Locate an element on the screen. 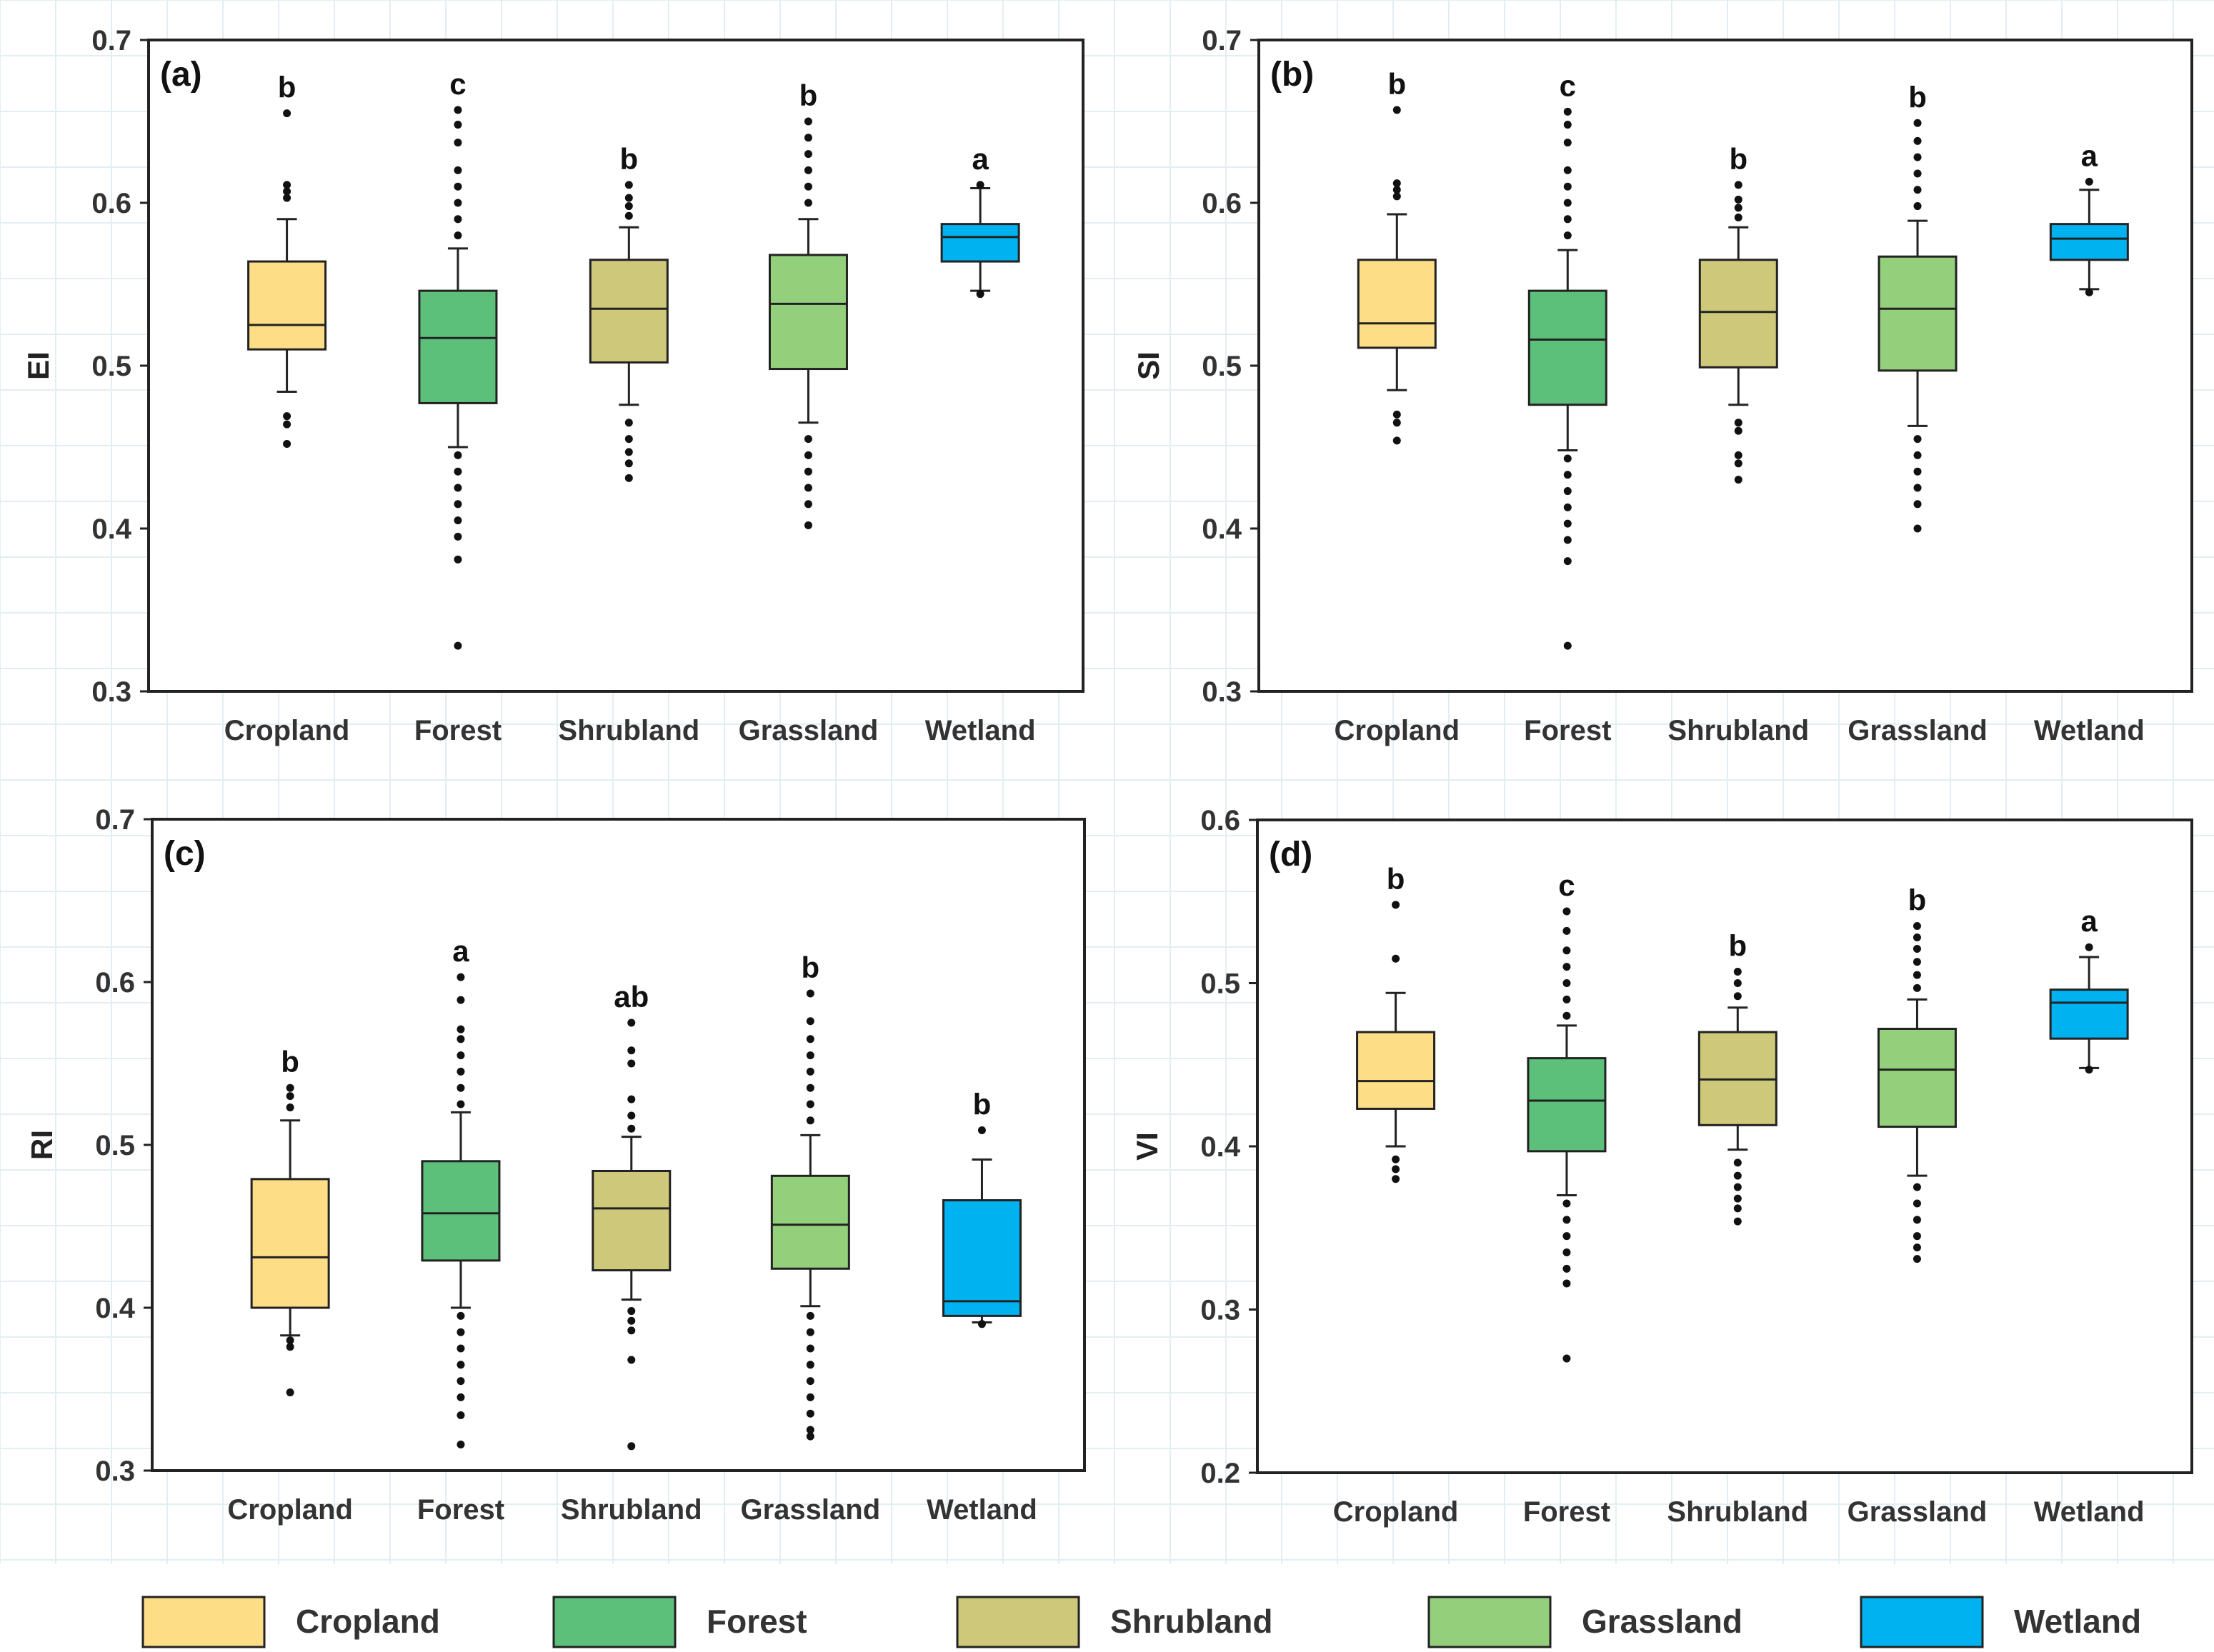 This screenshot has width=2214, height=1652. box-grassland: b Grassland is located at coordinates (809, 412).